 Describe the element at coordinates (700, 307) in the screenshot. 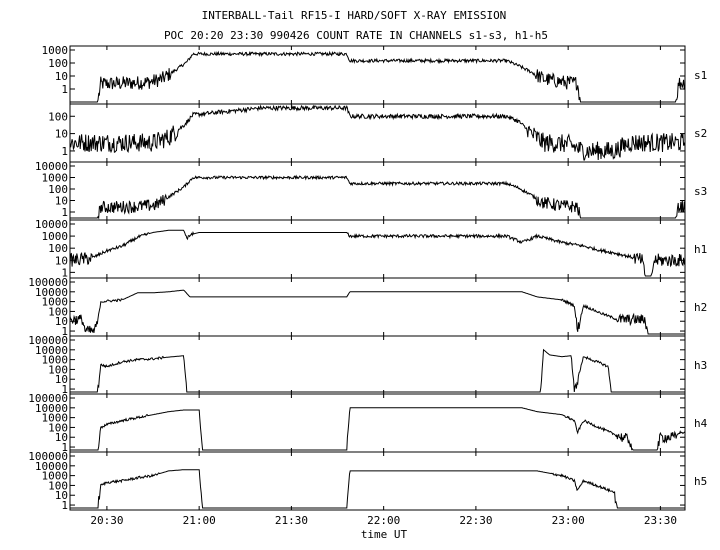

I see `channel-label-h2: h2` at that location.